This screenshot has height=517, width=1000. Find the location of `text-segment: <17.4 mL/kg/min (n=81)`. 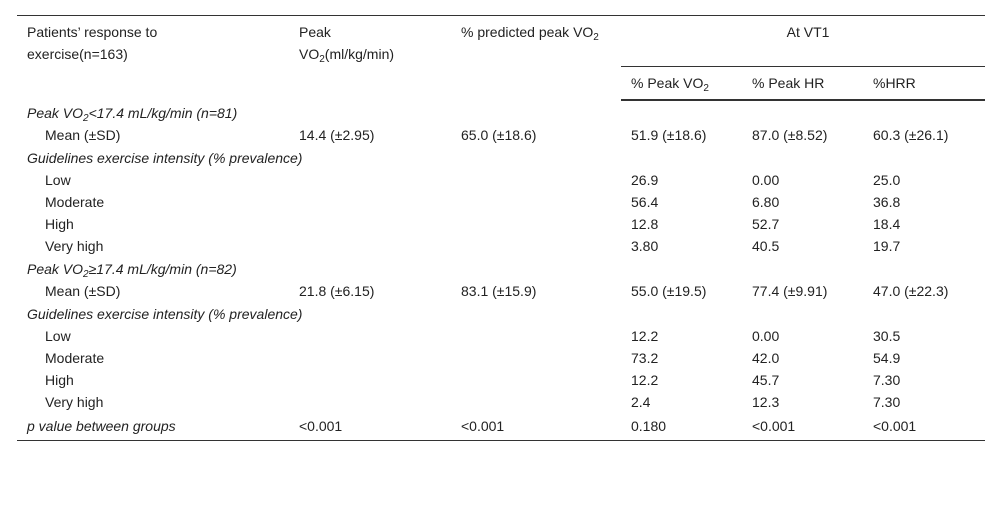

text-segment: <17.4 mL/kg/min (n=81) is located at coordinates (163, 113).